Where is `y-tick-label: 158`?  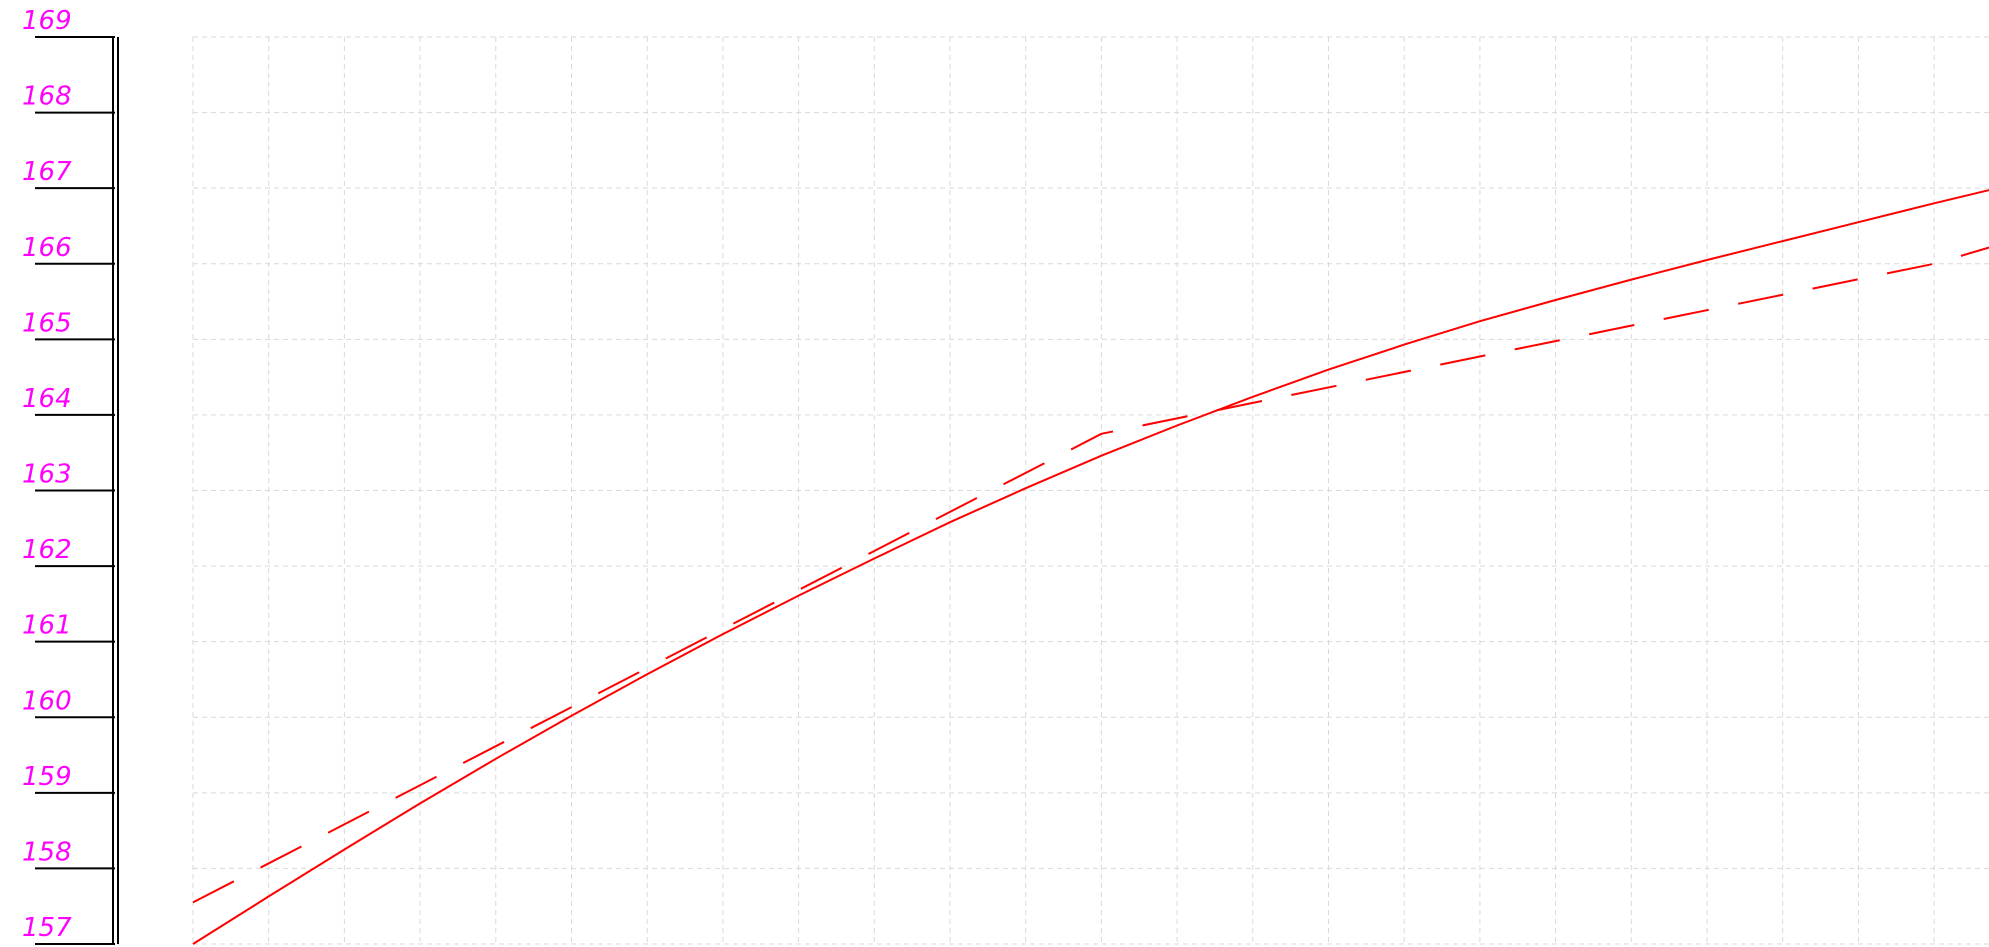 y-tick-label: 158 is located at coordinates (47, 852).